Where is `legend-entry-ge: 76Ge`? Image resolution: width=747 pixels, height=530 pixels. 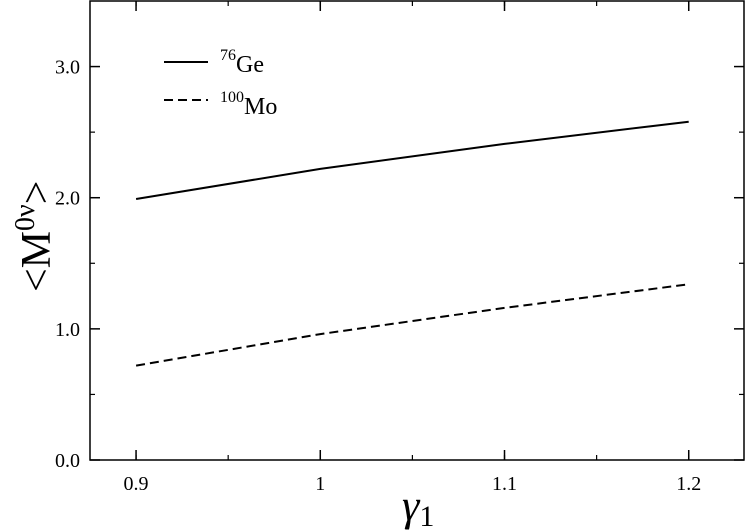
legend-entry-ge: 76Ge is located at coordinates (242, 62).